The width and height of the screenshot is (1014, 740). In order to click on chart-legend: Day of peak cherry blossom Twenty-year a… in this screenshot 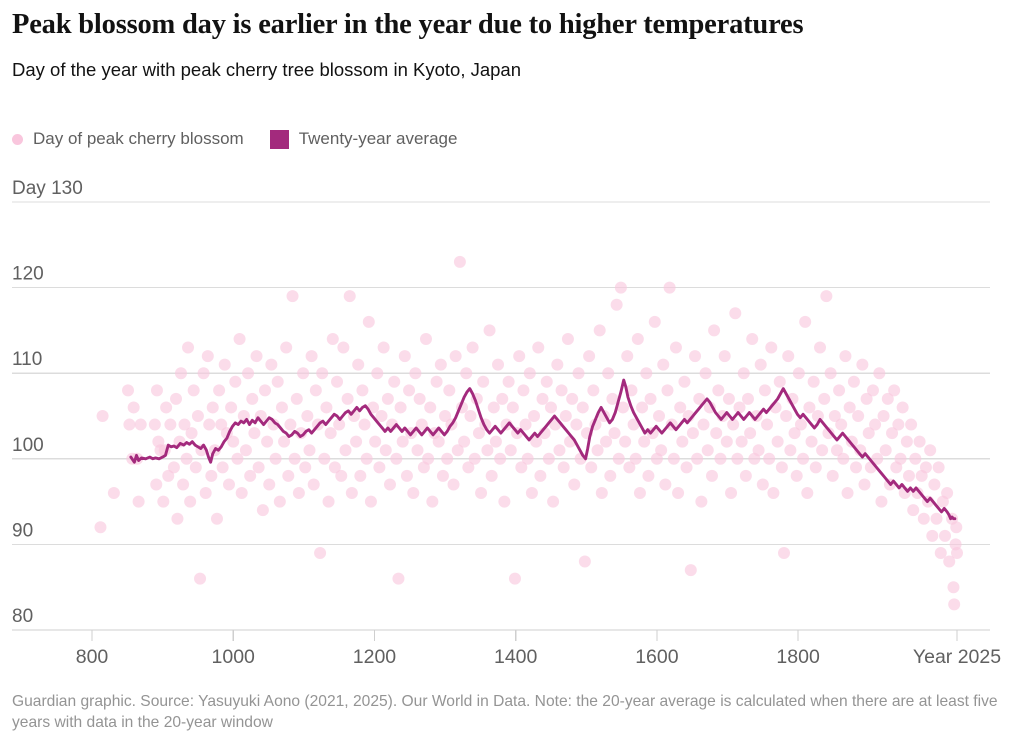, I will do `click(234, 139)`.